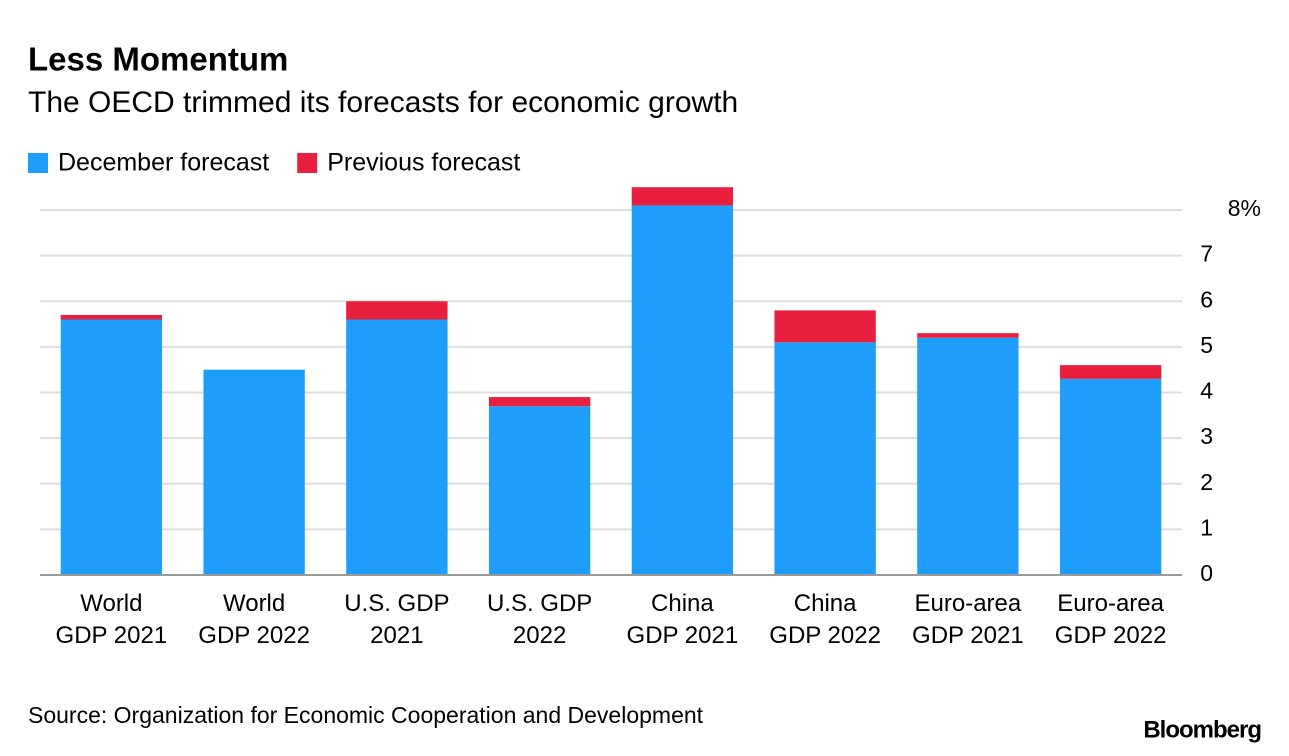  Describe the element at coordinates (254, 619) in the screenshot. I see `x-tick-label: World GDP 2022` at that location.